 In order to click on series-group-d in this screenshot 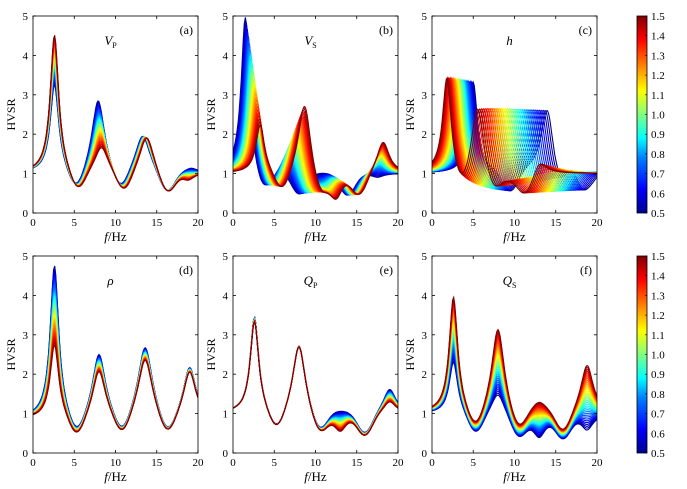, I will do `click(115, 349)`.